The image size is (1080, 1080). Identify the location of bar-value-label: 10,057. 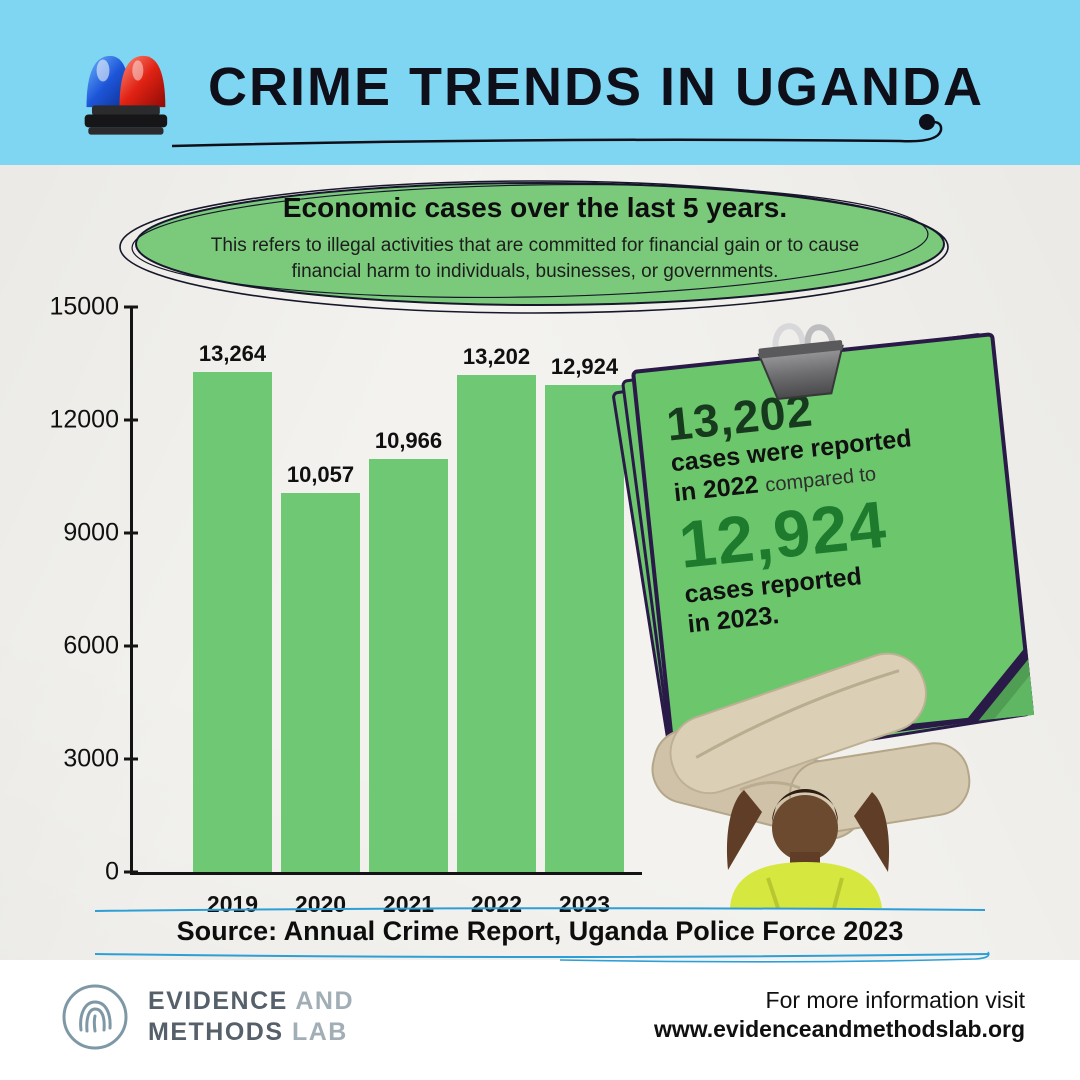
(320, 475).